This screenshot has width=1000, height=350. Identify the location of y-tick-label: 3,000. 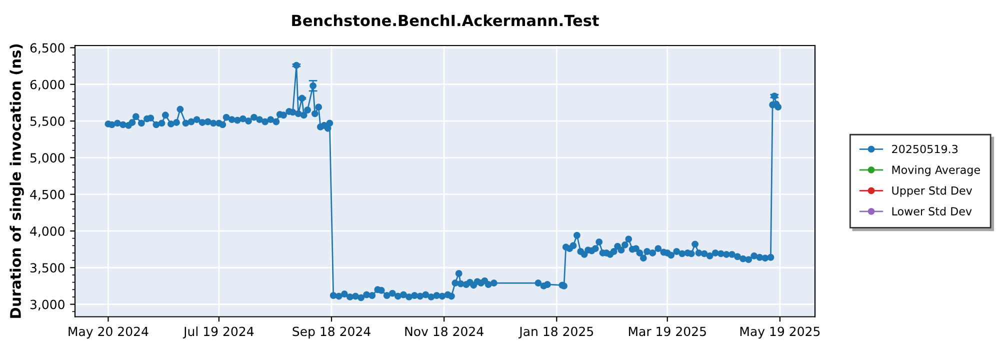
(47, 305).